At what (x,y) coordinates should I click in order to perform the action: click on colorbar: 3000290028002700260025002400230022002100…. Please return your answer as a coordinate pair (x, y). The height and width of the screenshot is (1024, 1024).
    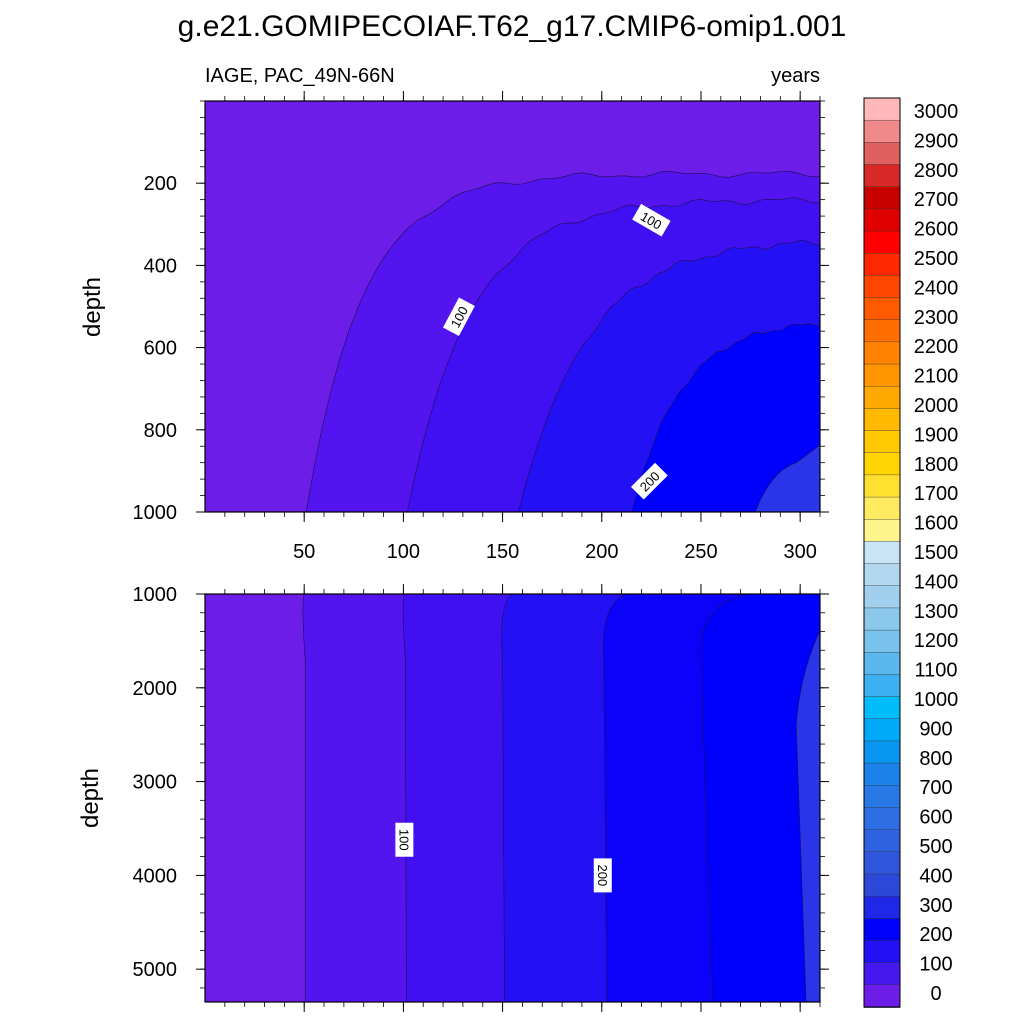
    Looking at the image, I should click on (911, 552).